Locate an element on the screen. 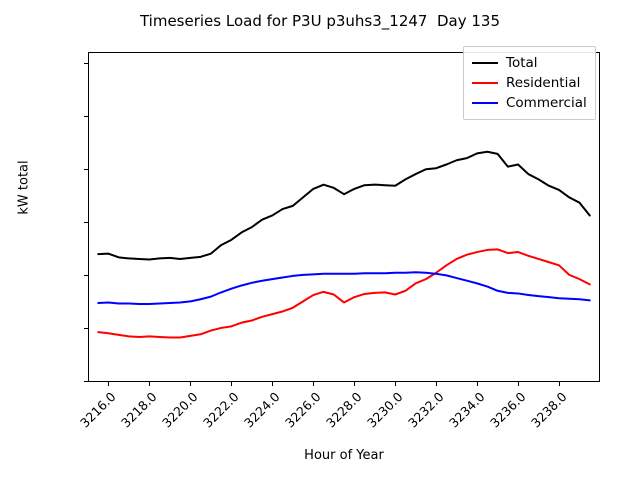  chart-legend: Total Residential Commercial is located at coordinates (529, 83).